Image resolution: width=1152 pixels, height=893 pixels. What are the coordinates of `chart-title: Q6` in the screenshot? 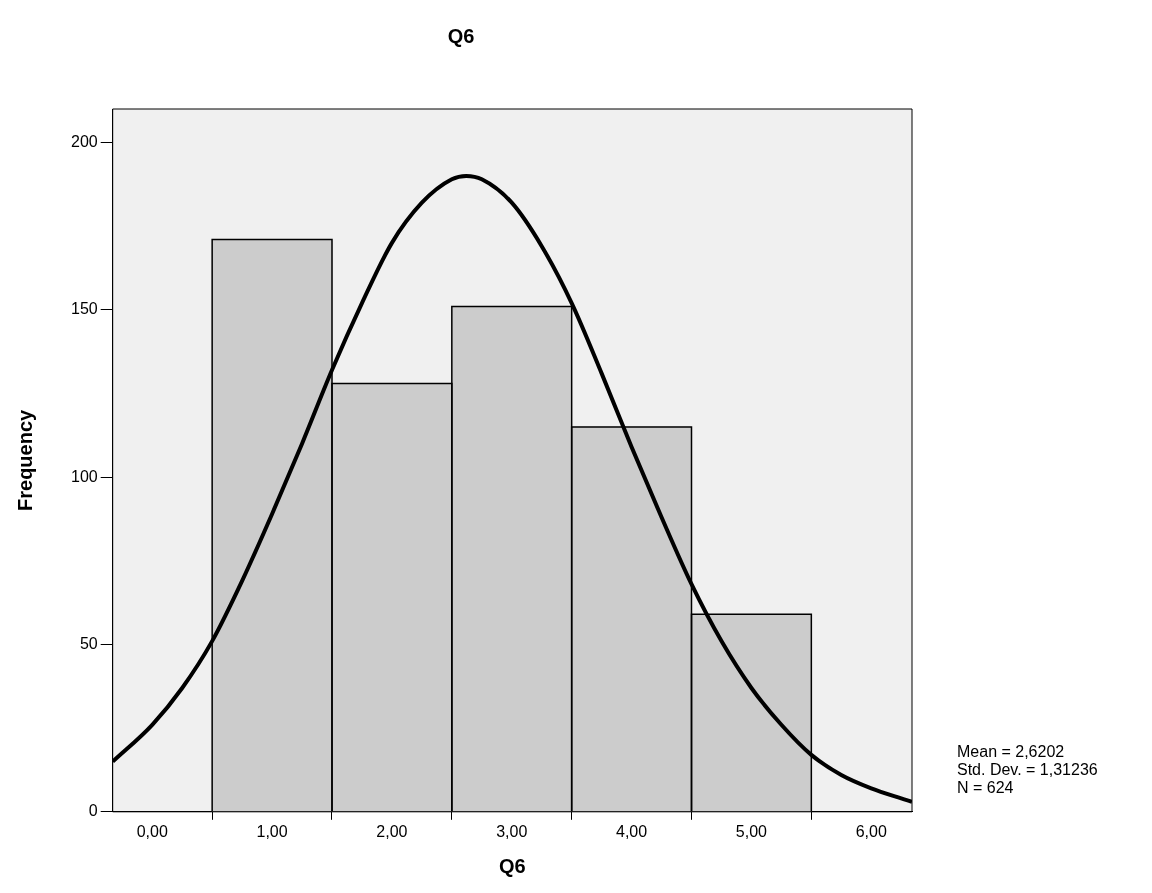 It's located at (461, 35).